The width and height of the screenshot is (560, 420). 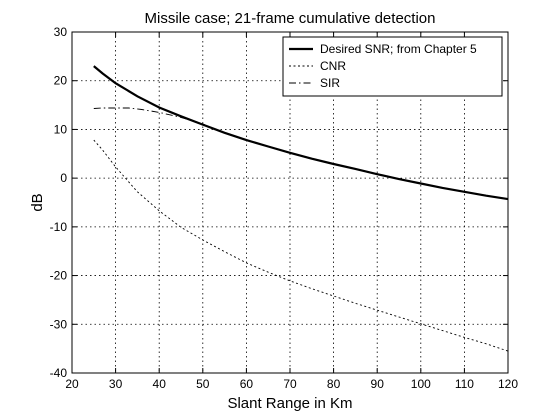 I want to click on x-tick-label: 30, so click(x=116, y=384).